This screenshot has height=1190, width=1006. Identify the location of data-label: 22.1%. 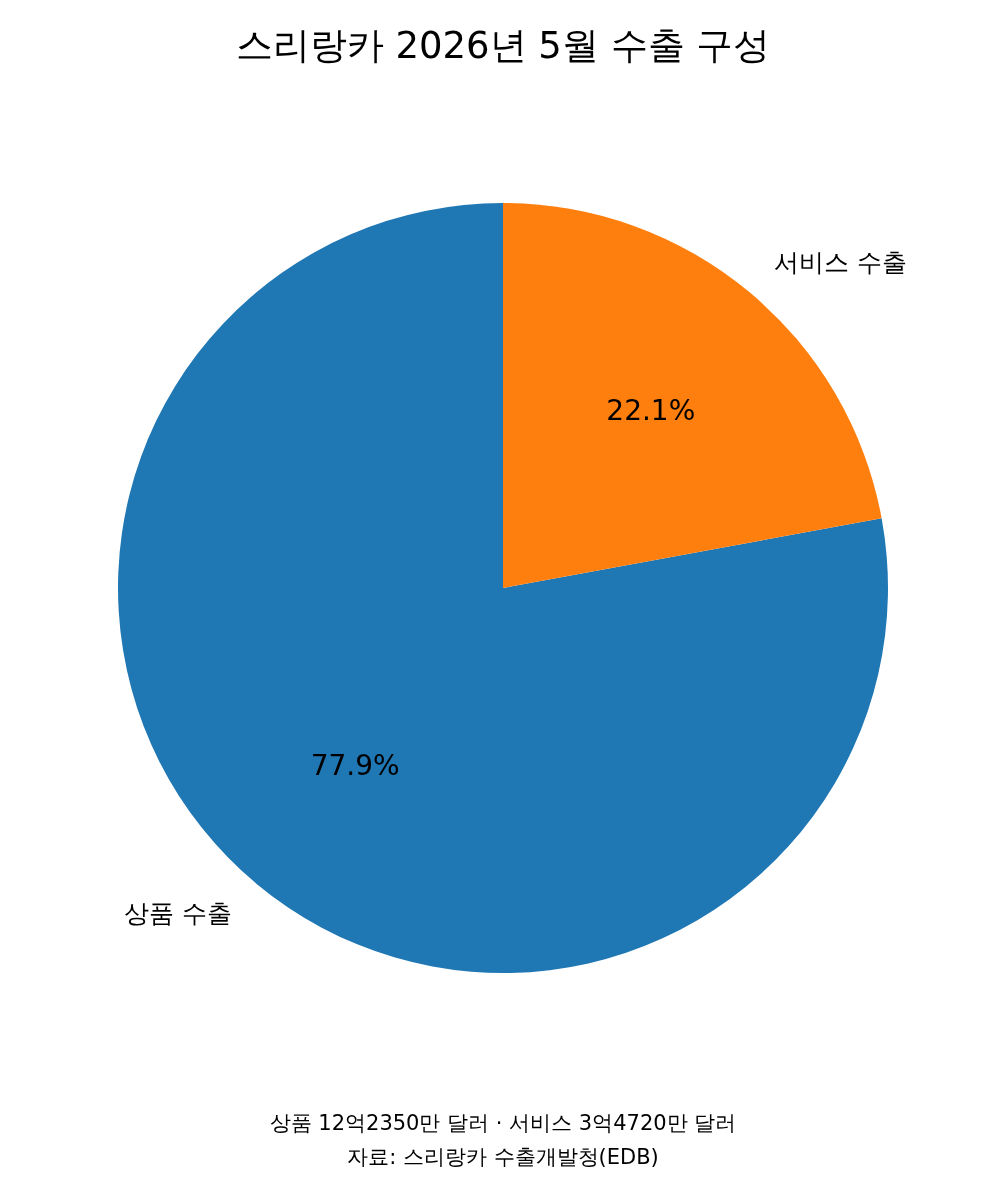
(651, 410).